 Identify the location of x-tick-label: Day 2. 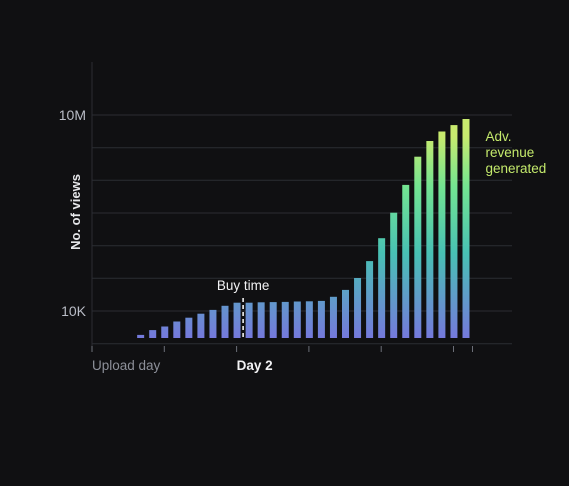
(255, 365).